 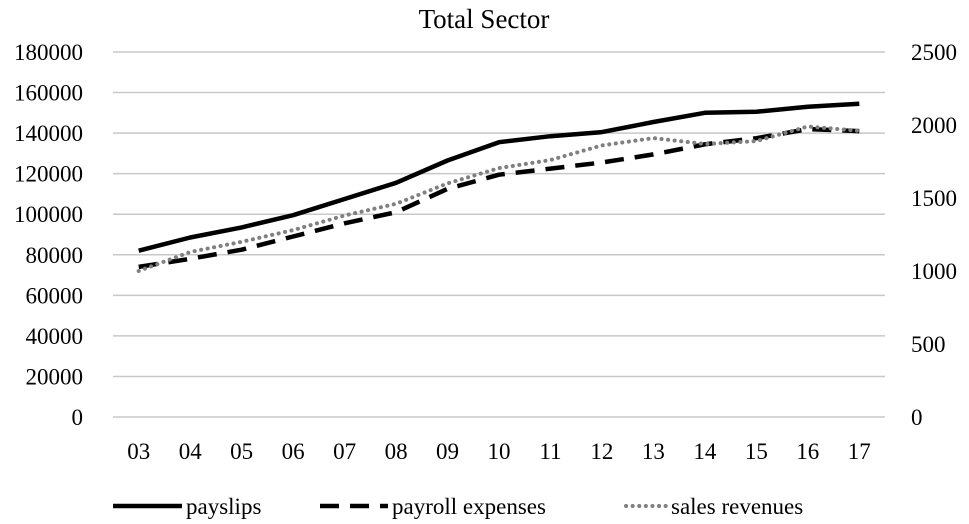 What do you see at coordinates (756, 451) in the screenshot?
I see `x-axis-tick-label: 15` at bounding box center [756, 451].